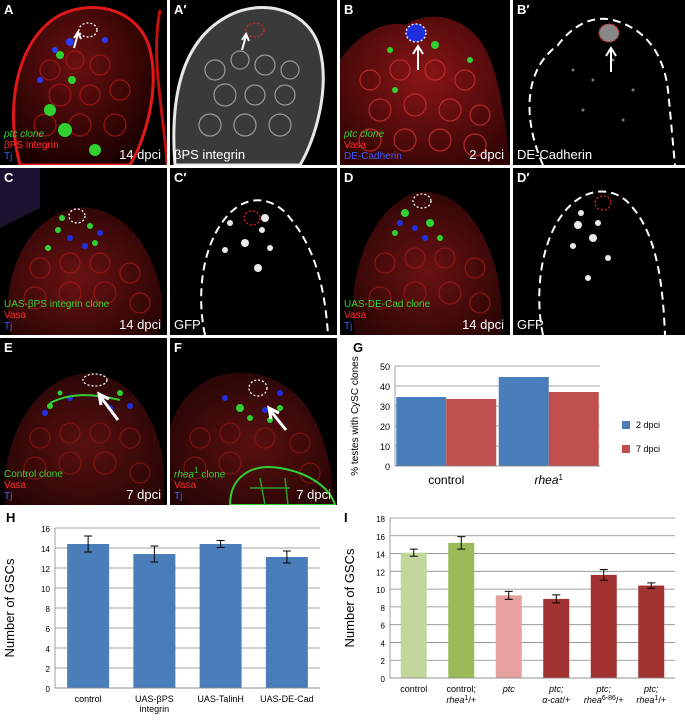  I want to click on legend-stain: βPS integrin, so click(31, 145).